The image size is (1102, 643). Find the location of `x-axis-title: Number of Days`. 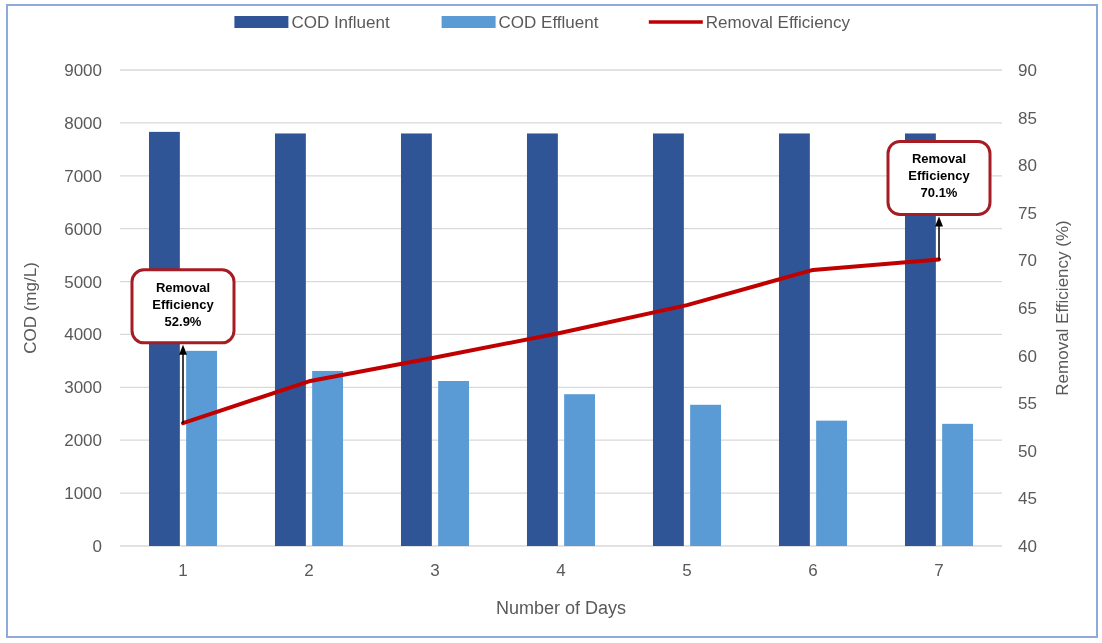

x-axis-title: Number of Days is located at coordinates (561, 608).